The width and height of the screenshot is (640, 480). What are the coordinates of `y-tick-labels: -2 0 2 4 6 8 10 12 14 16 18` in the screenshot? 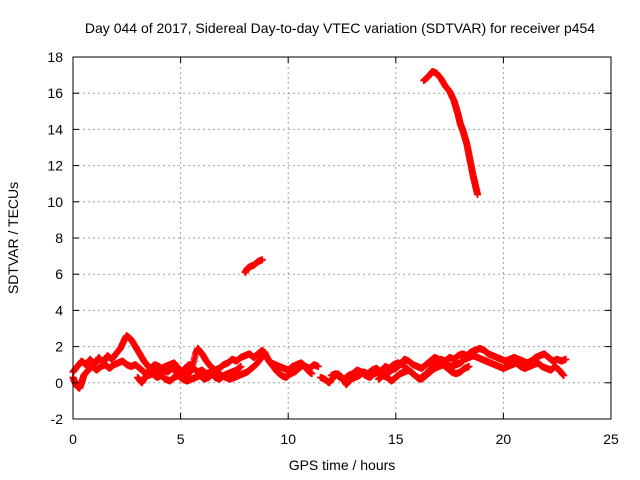 It's located at (55, 238).